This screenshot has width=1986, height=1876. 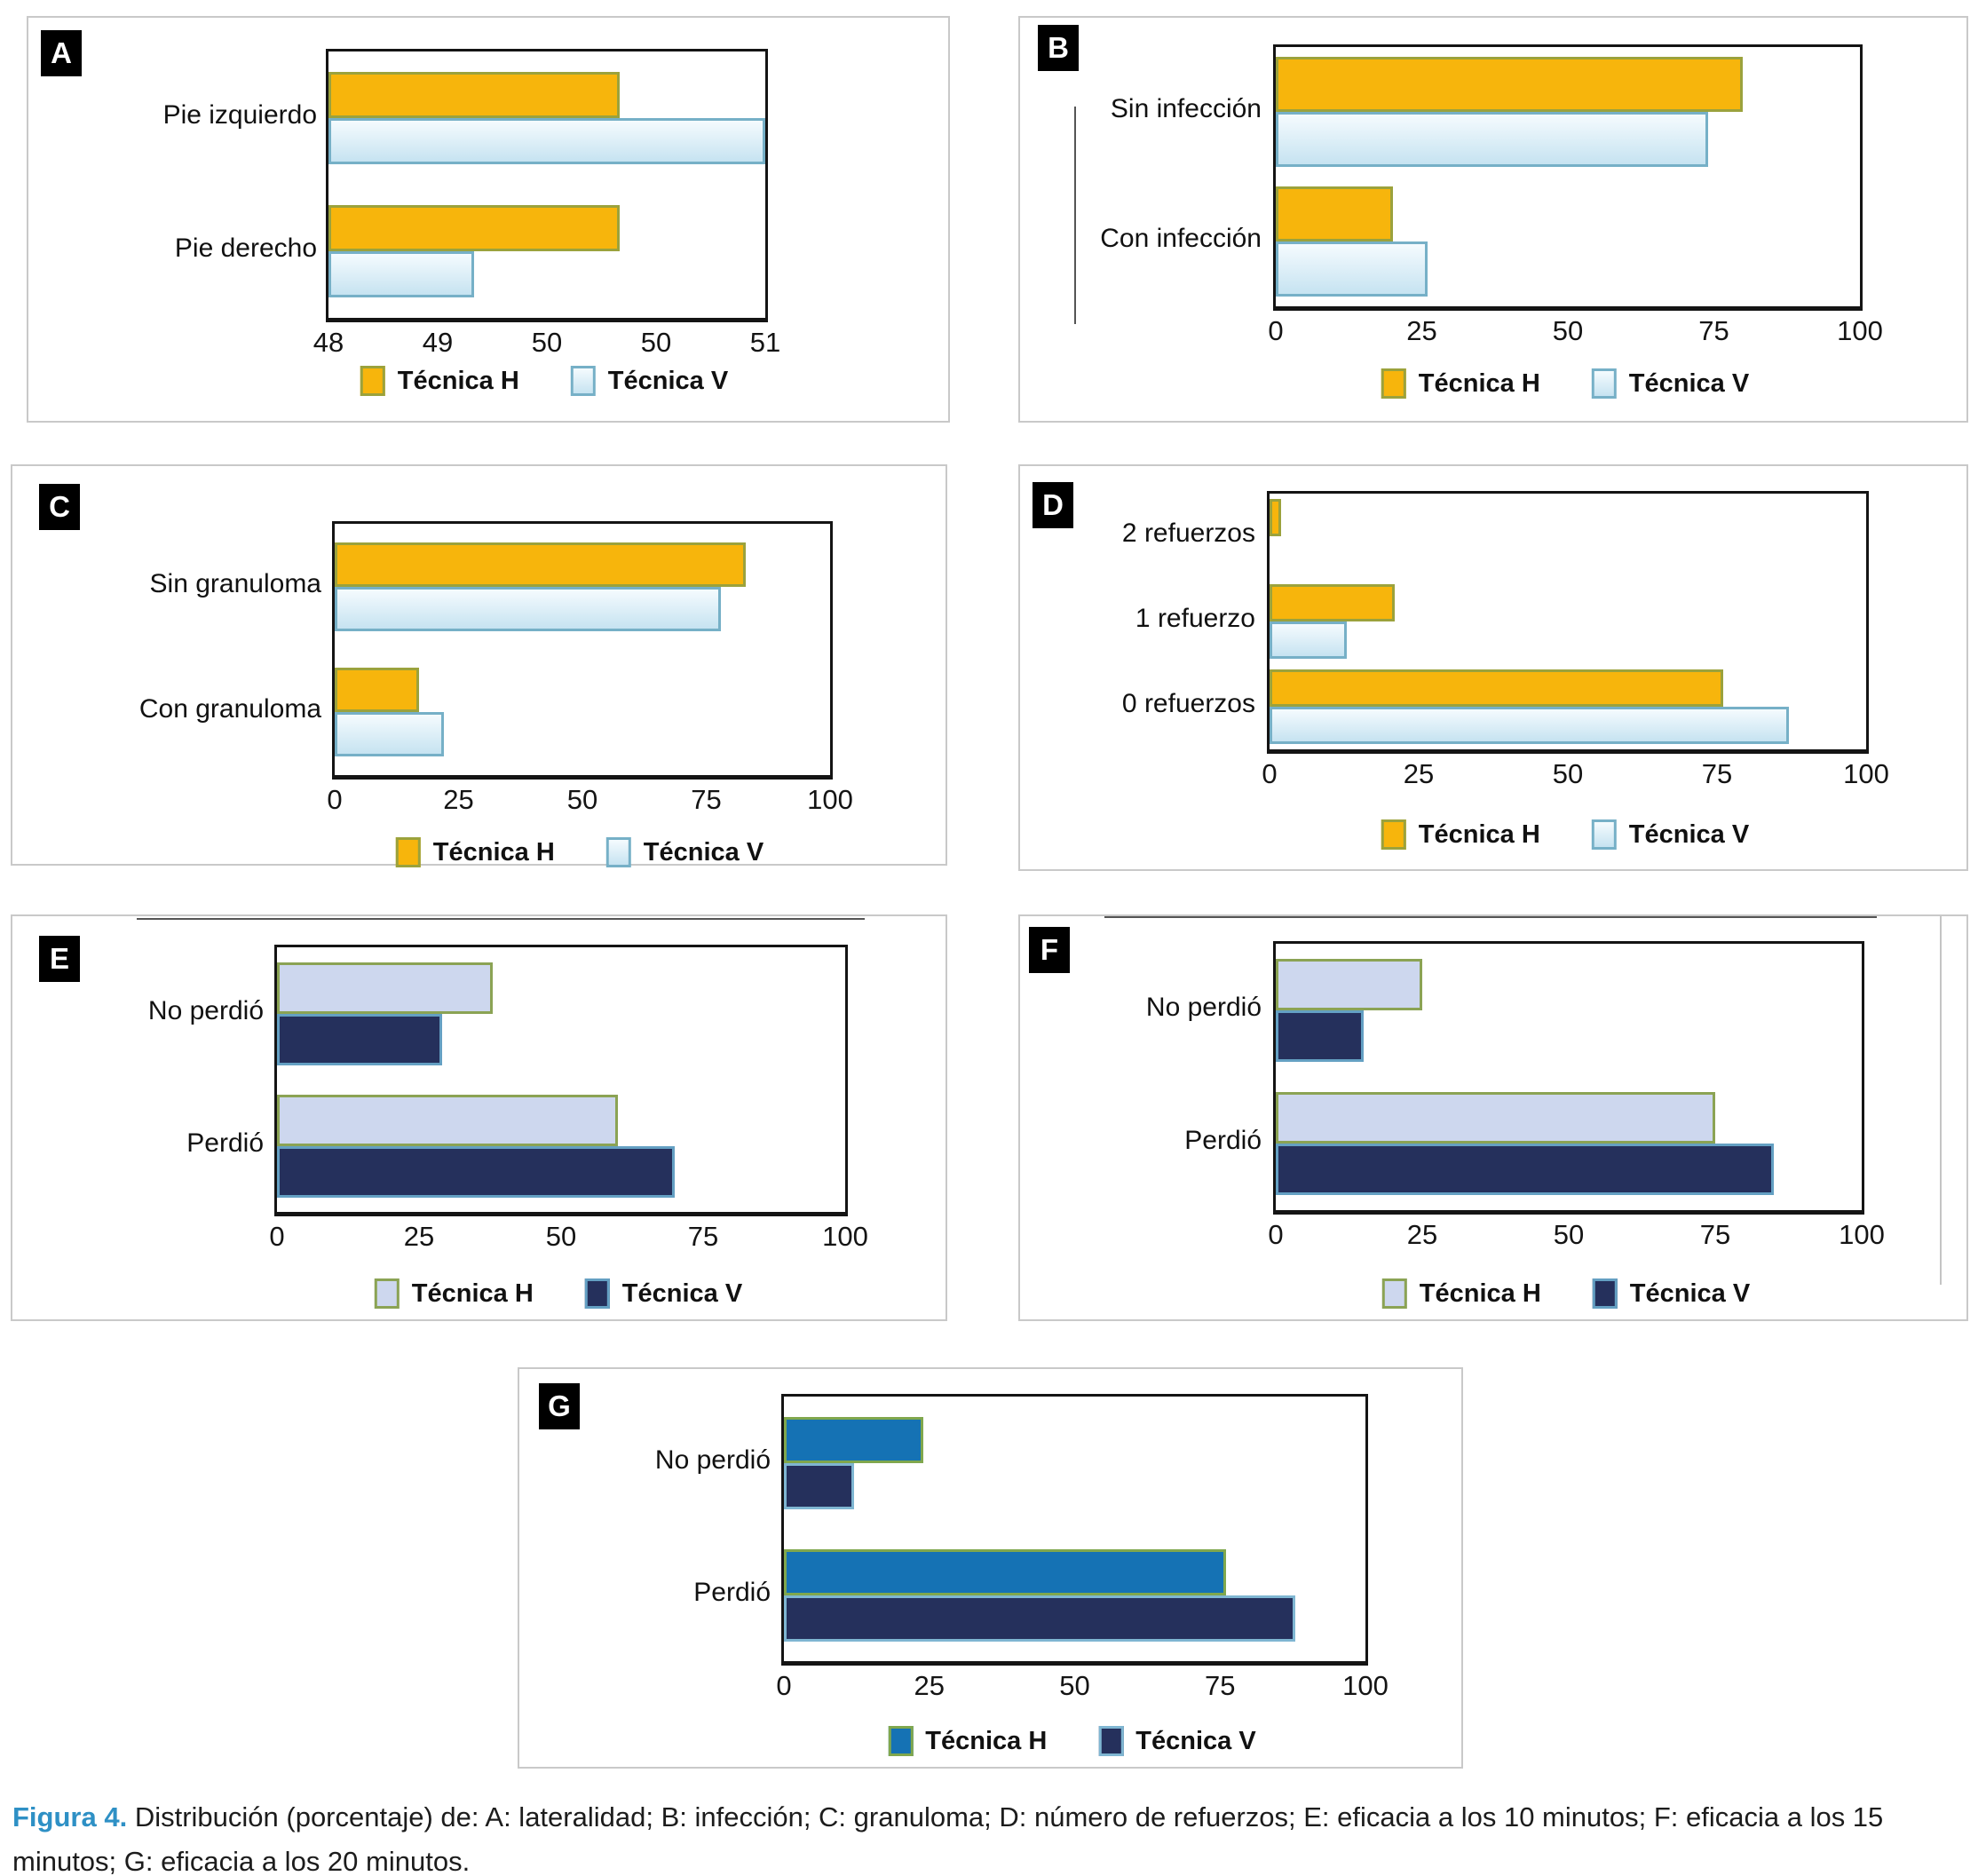 I want to click on category-label: Perdió, so click(x=1223, y=1140).